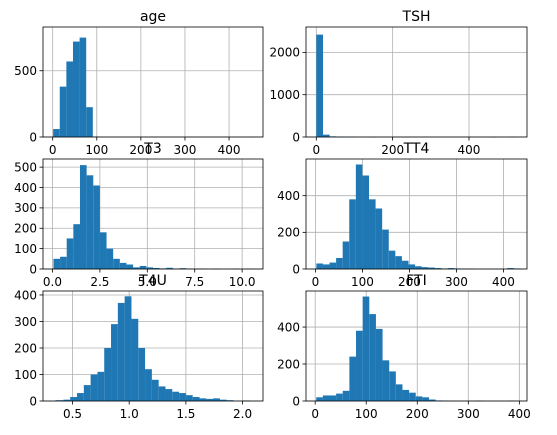  What do you see at coordinates (416, 17) in the screenshot?
I see `panel-title: TSH` at bounding box center [416, 17].